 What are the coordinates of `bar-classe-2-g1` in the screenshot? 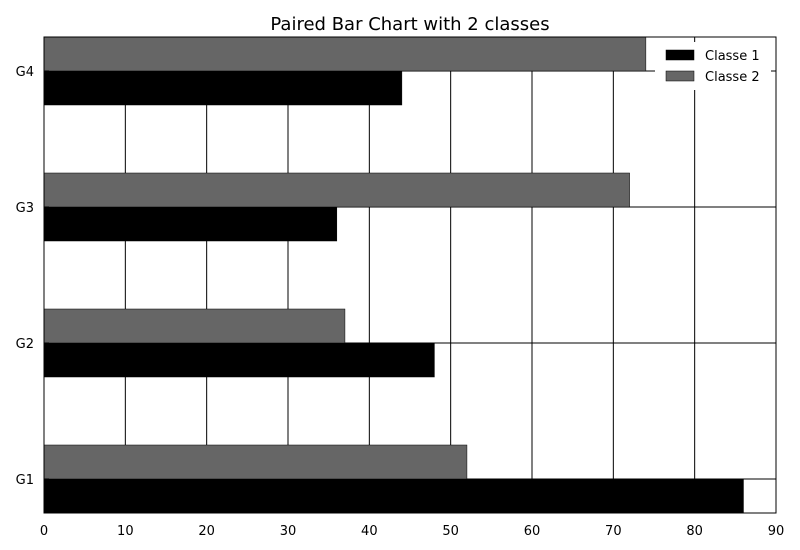 It's located at (255, 462).